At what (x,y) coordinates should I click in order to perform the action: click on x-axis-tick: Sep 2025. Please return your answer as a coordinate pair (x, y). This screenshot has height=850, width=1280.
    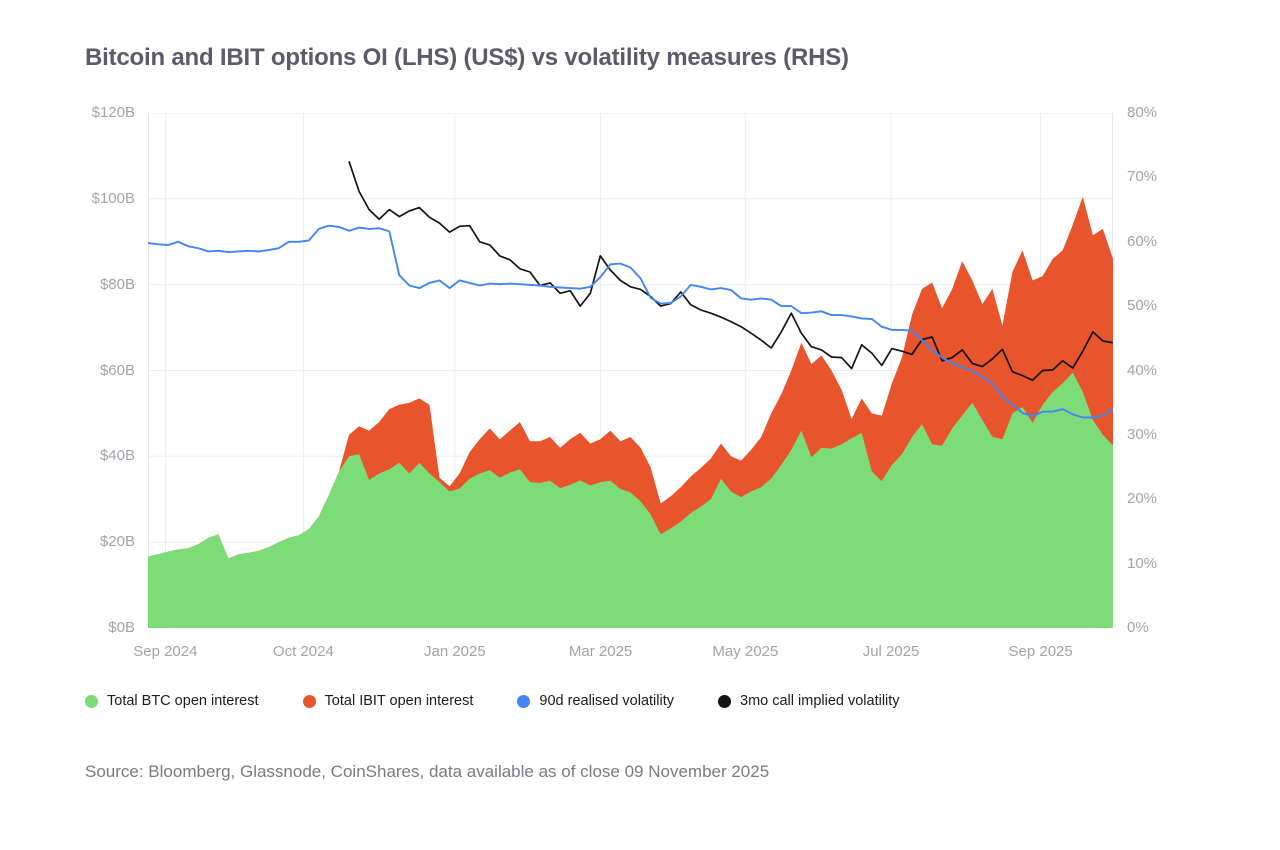
    Looking at the image, I should click on (1040, 651).